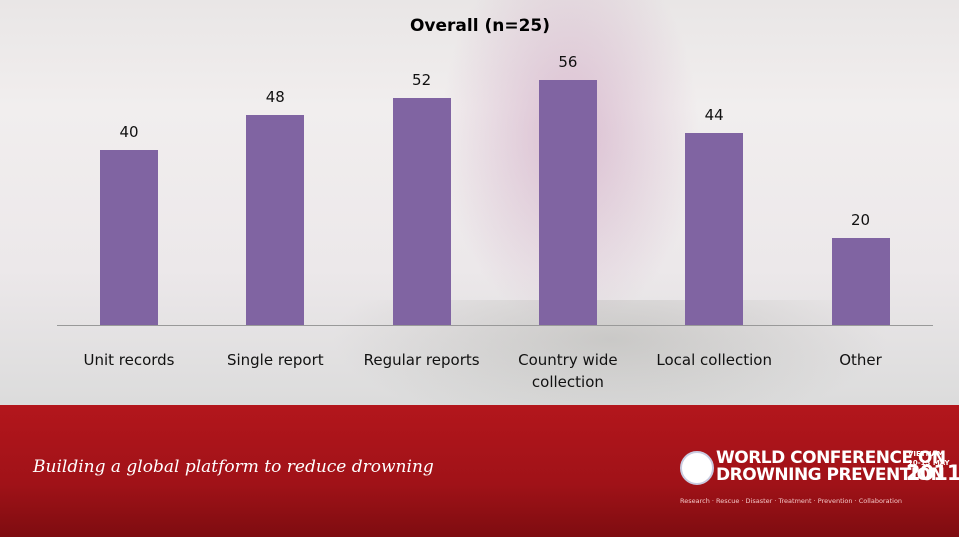 This screenshot has height=537, width=959. I want to click on x-tick-label: Unit records, so click(129, 360).